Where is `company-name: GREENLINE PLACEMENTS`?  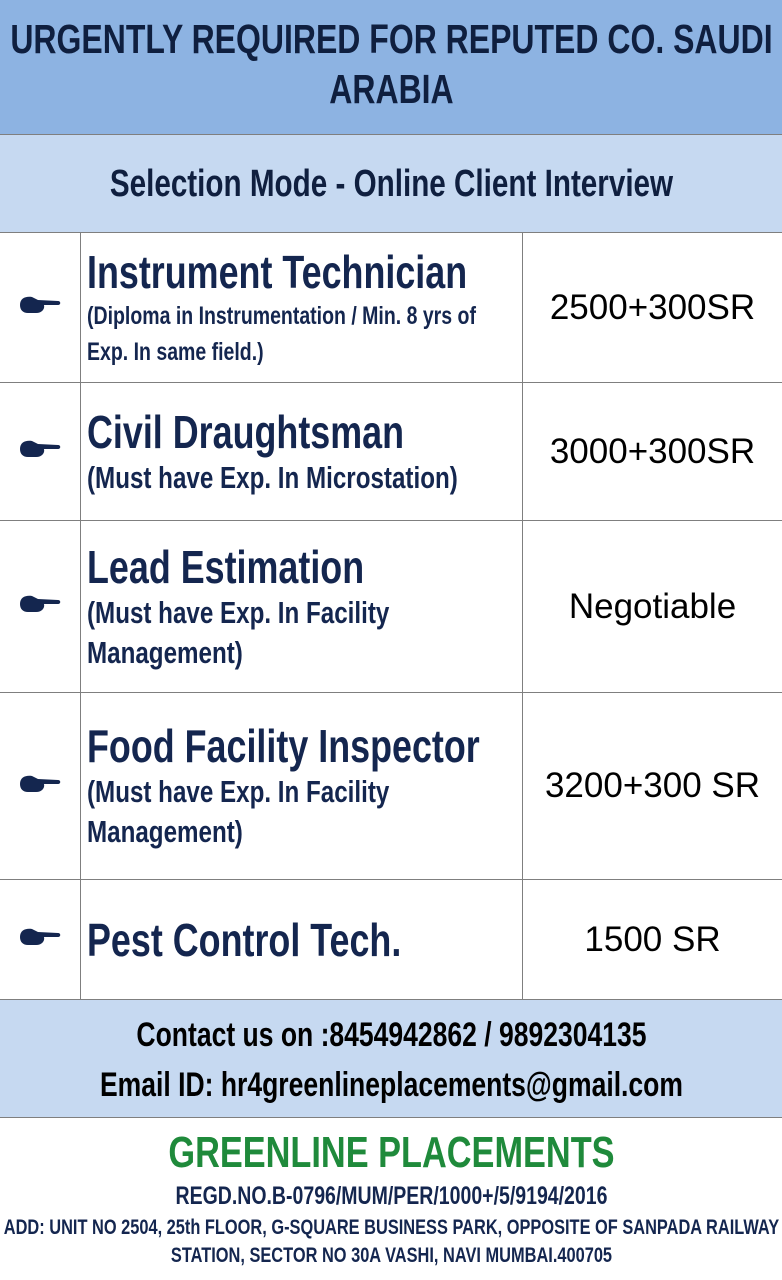 company-name: GREENLINE PLACEMENTS is located at coordinates (391, 1152).